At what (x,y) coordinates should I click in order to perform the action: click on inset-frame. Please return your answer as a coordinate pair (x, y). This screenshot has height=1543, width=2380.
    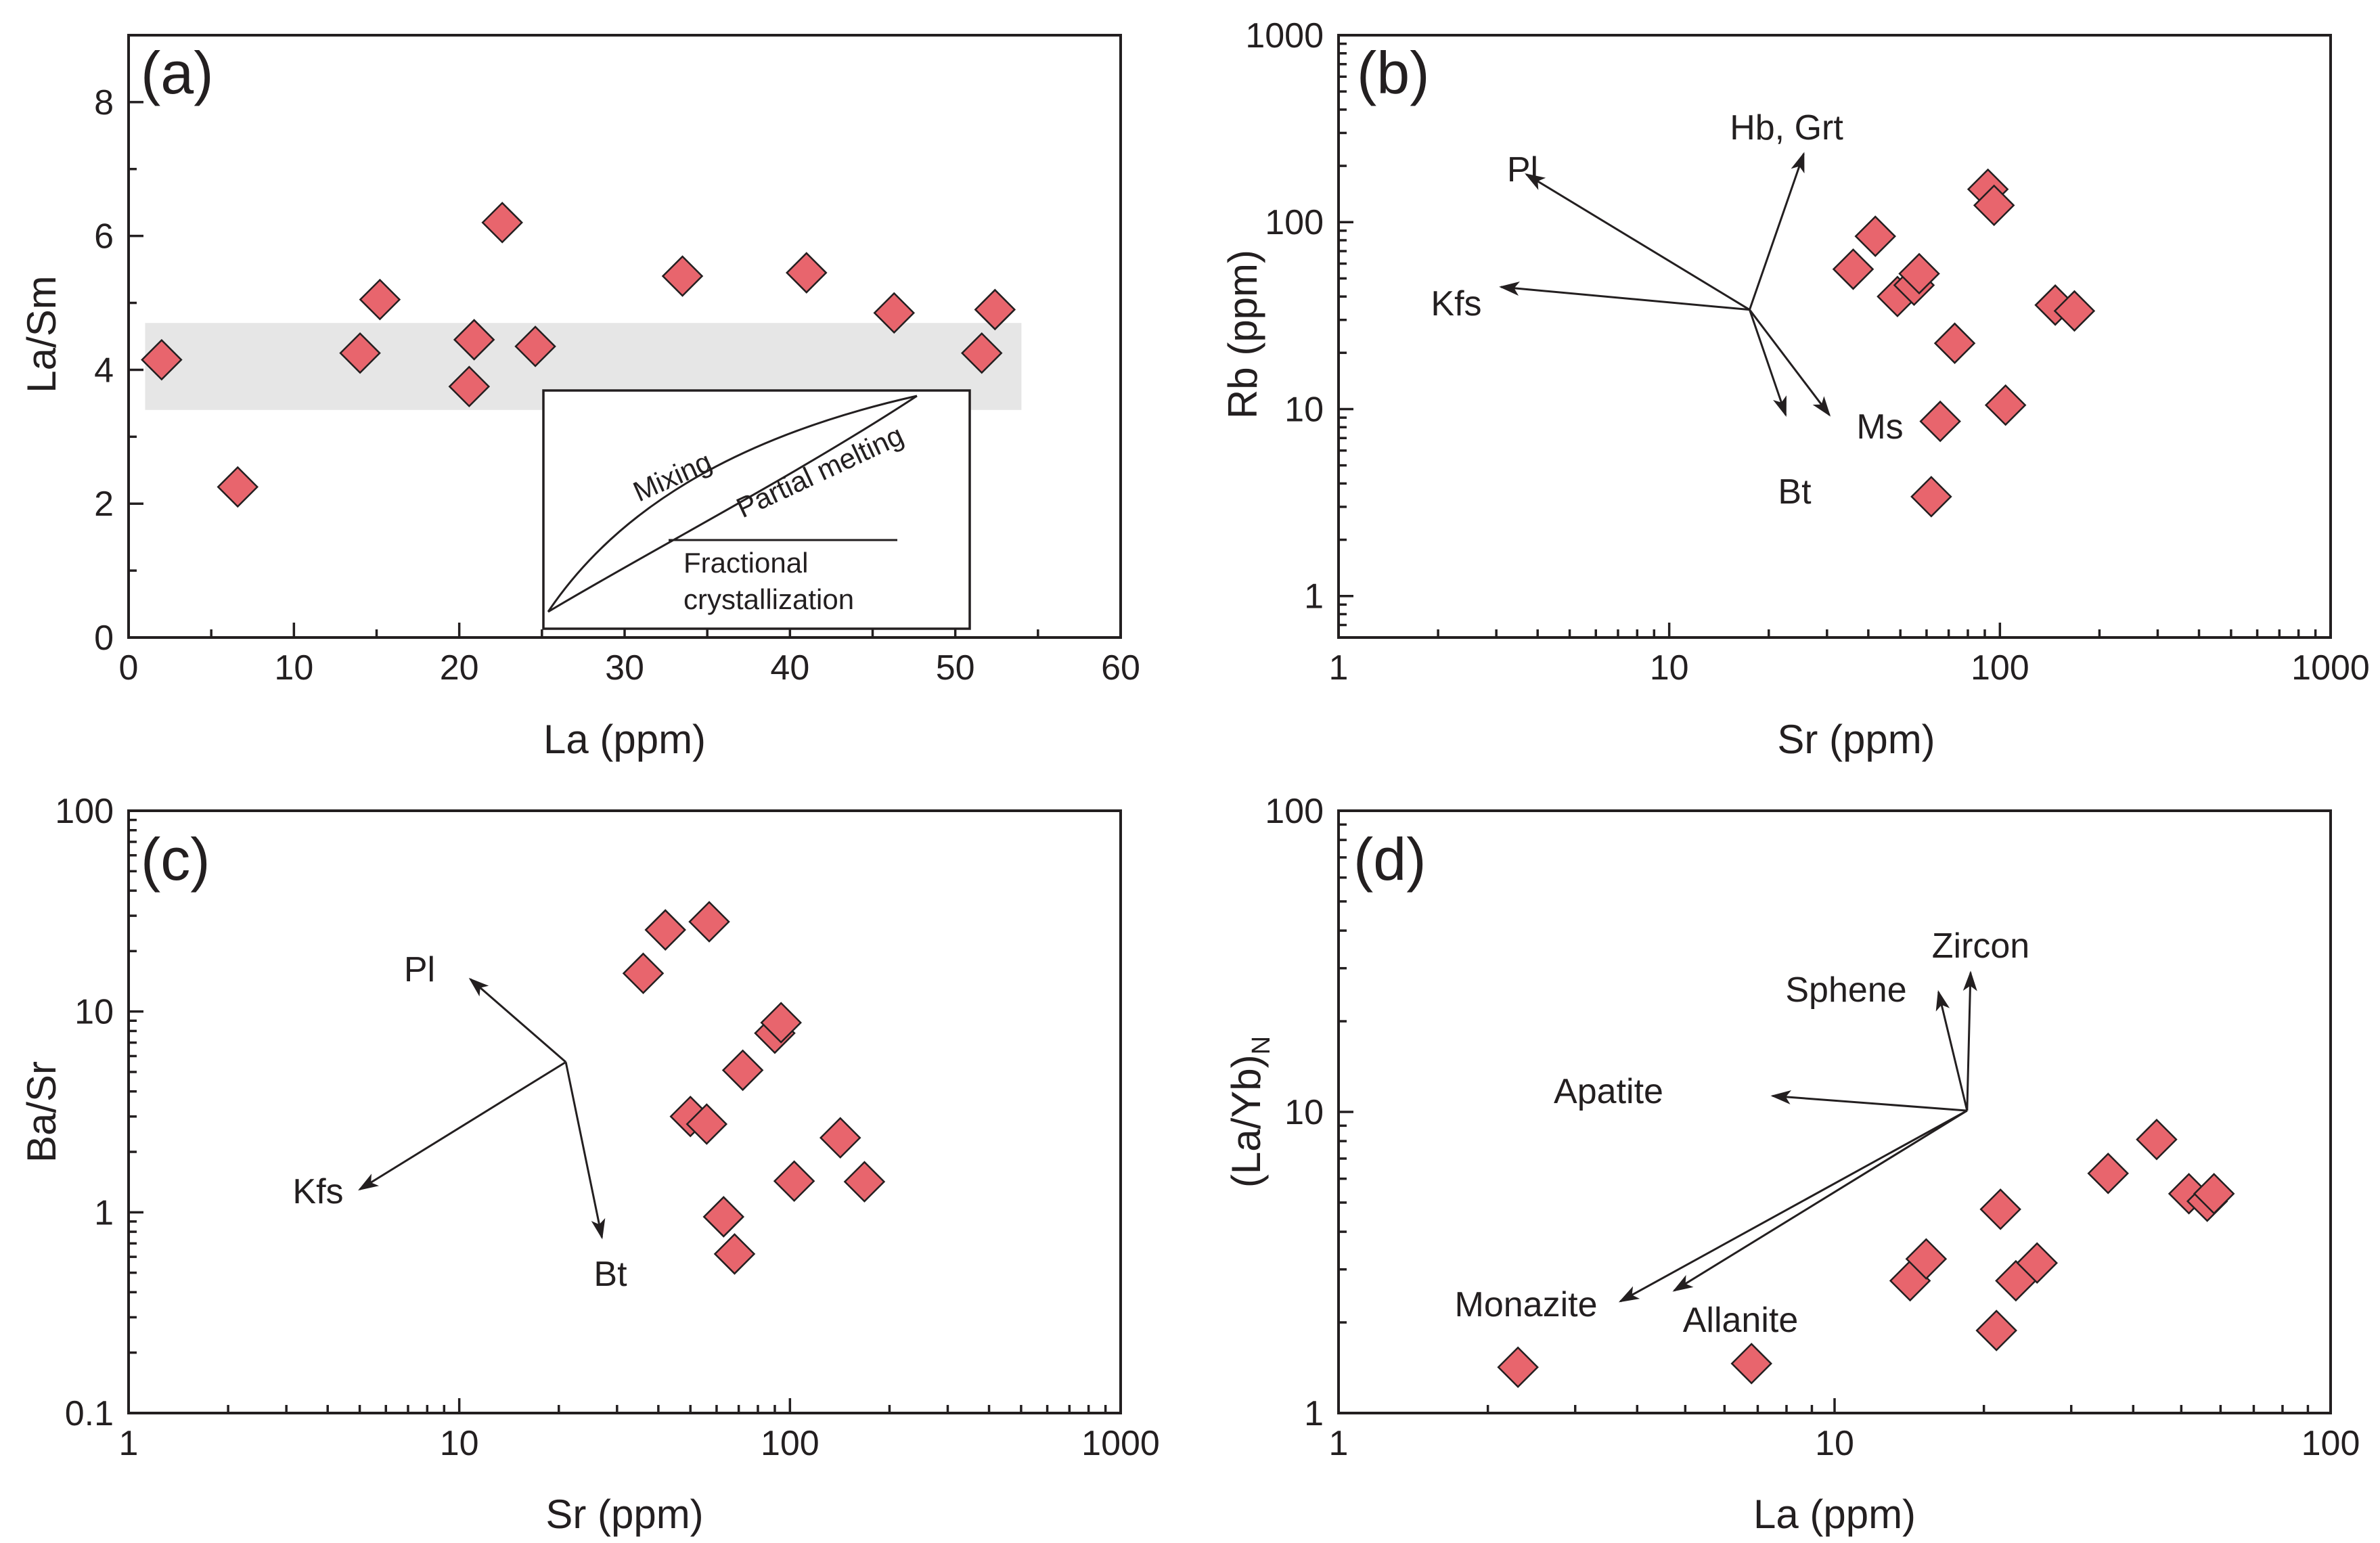
    Looking at the image, I should click on (756, 509).